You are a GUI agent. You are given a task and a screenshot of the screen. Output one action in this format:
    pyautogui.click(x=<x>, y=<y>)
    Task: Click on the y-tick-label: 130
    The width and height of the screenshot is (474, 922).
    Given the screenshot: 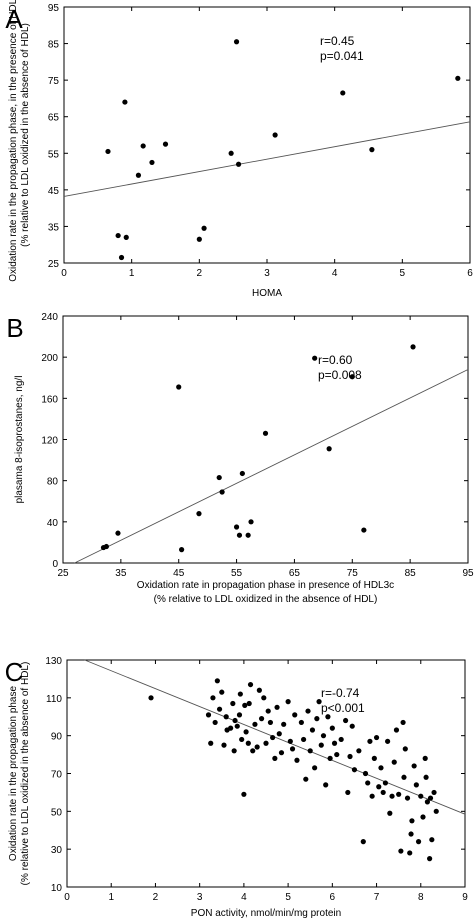 What is the action you would take?
    pyautogui.click(x=53, y=661)
    